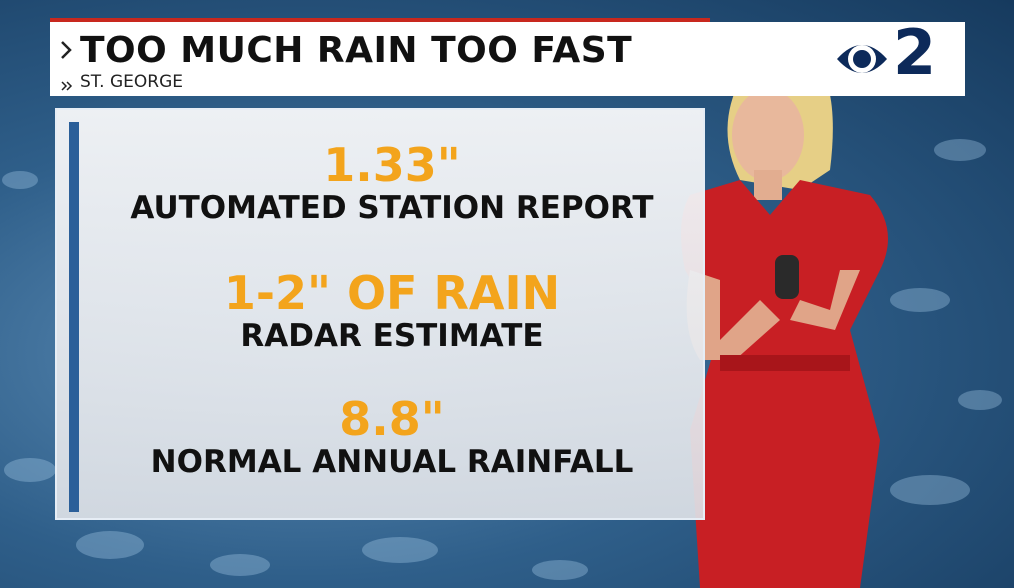  Describe the element at coordinates (380, 20) in the screenshot. I see `accent-line` at that location.